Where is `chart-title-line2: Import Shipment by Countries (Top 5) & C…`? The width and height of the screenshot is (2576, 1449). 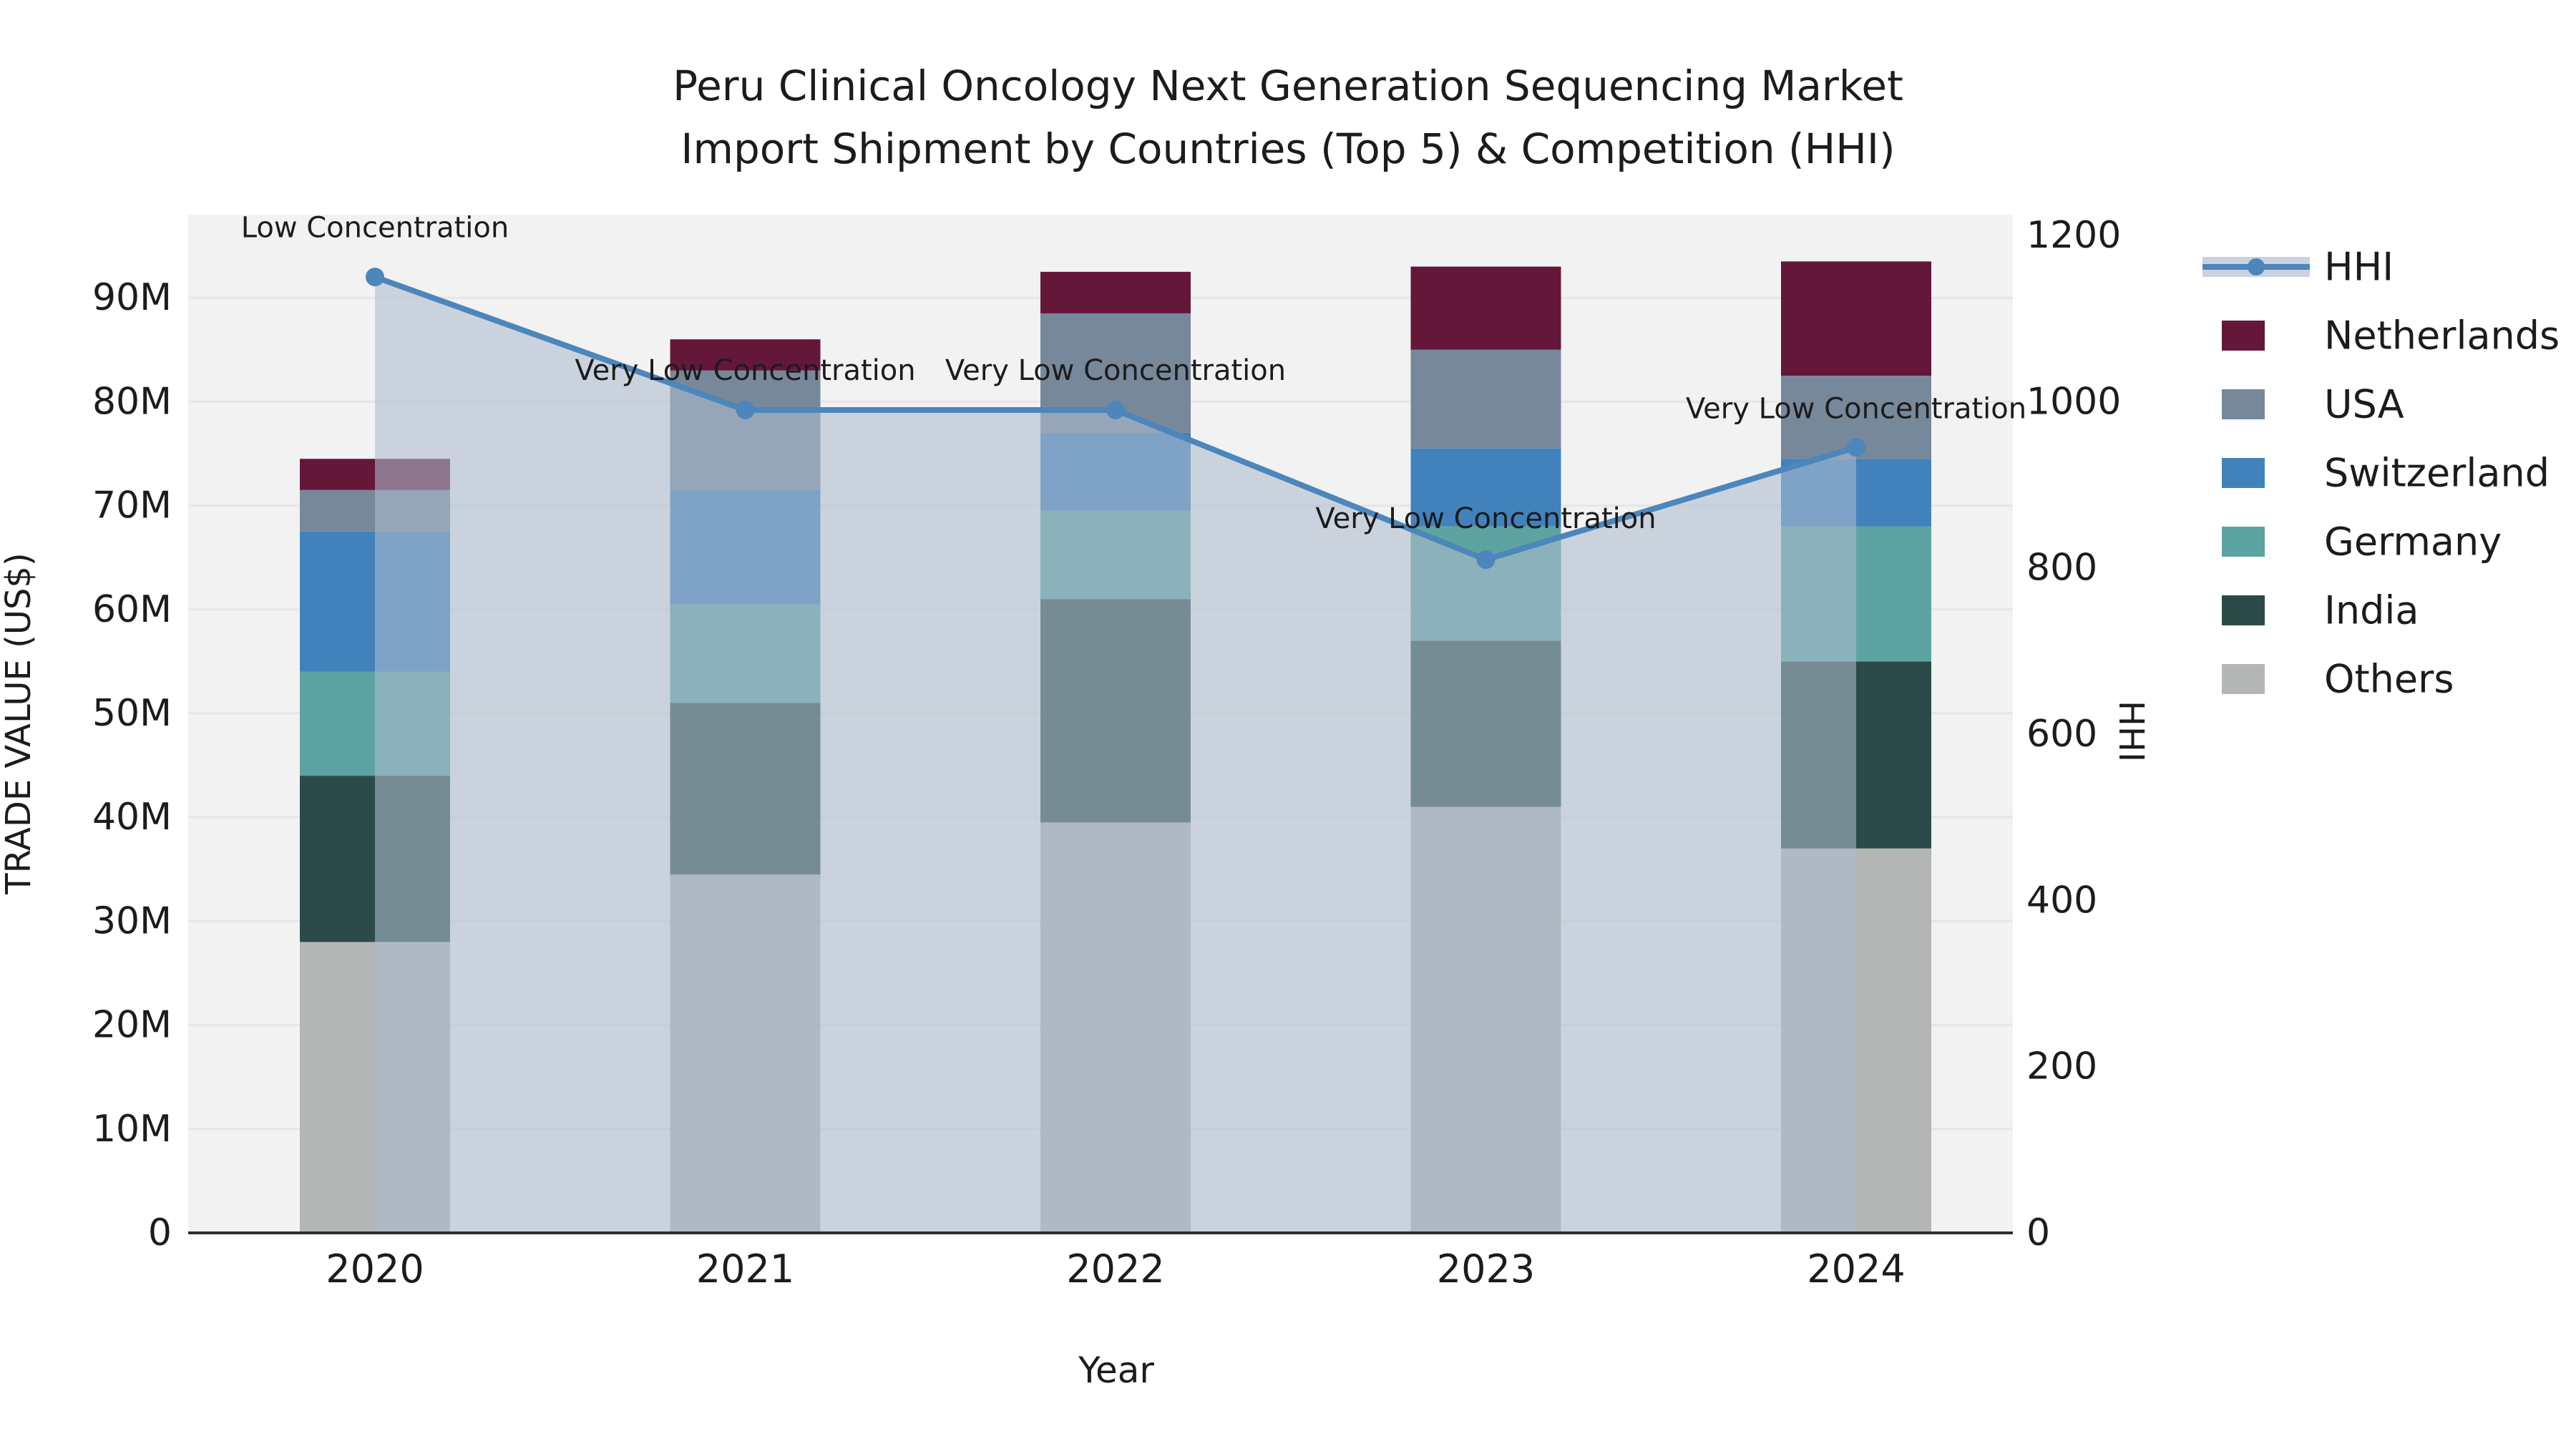
chart-title-line2: Import Shipment by Countries (Top 5) & C… is located at coordinates (1287, 149).